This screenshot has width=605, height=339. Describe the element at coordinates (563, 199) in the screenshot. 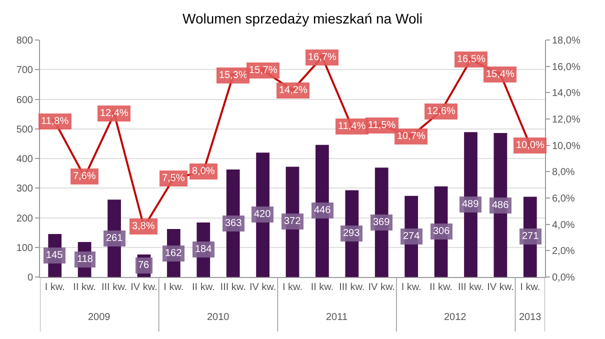

I see `y2-tick-label: 6,0%` at that location.